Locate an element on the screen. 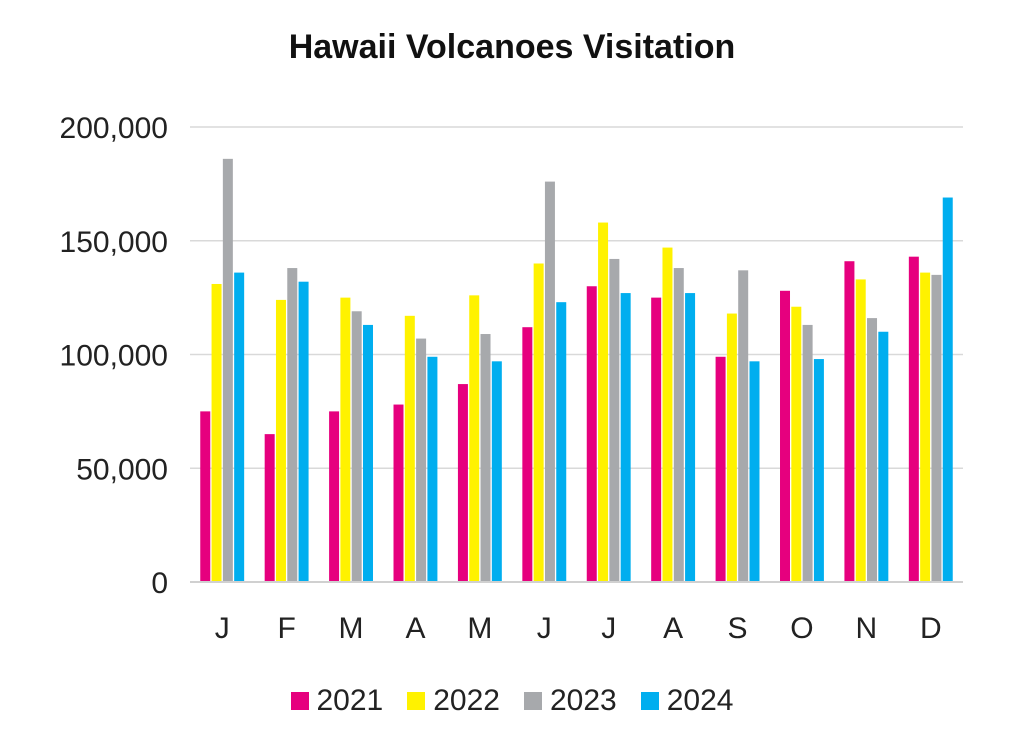 This screenshot has width=1024, height=745. y-tick-label: 100,000 is located at coordinates (114, 356).